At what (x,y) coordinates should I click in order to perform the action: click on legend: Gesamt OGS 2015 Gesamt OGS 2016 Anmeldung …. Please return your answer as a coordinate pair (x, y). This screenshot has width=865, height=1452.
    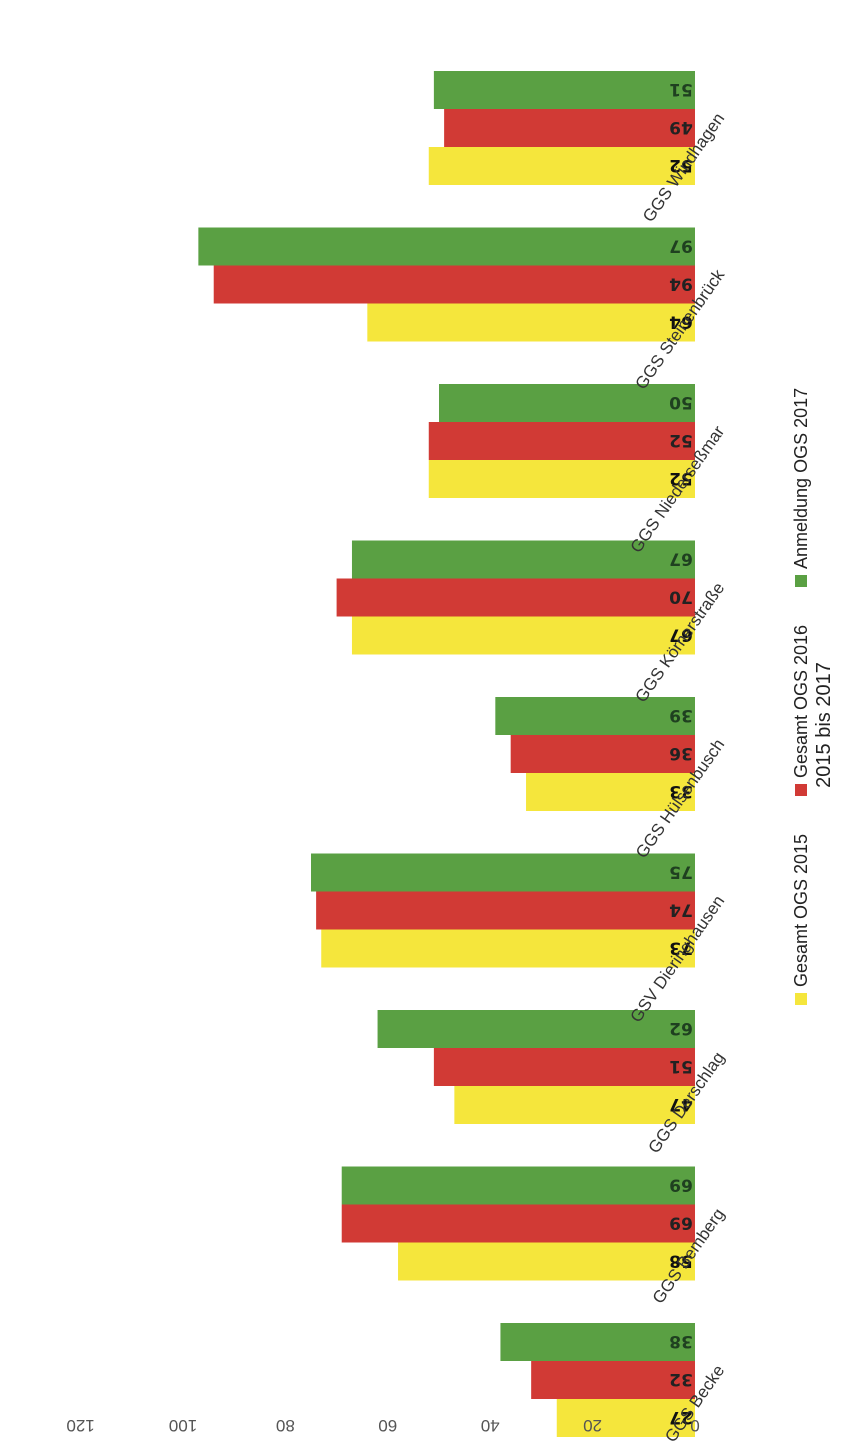
    Looking at the image, I should click on (801, 696).